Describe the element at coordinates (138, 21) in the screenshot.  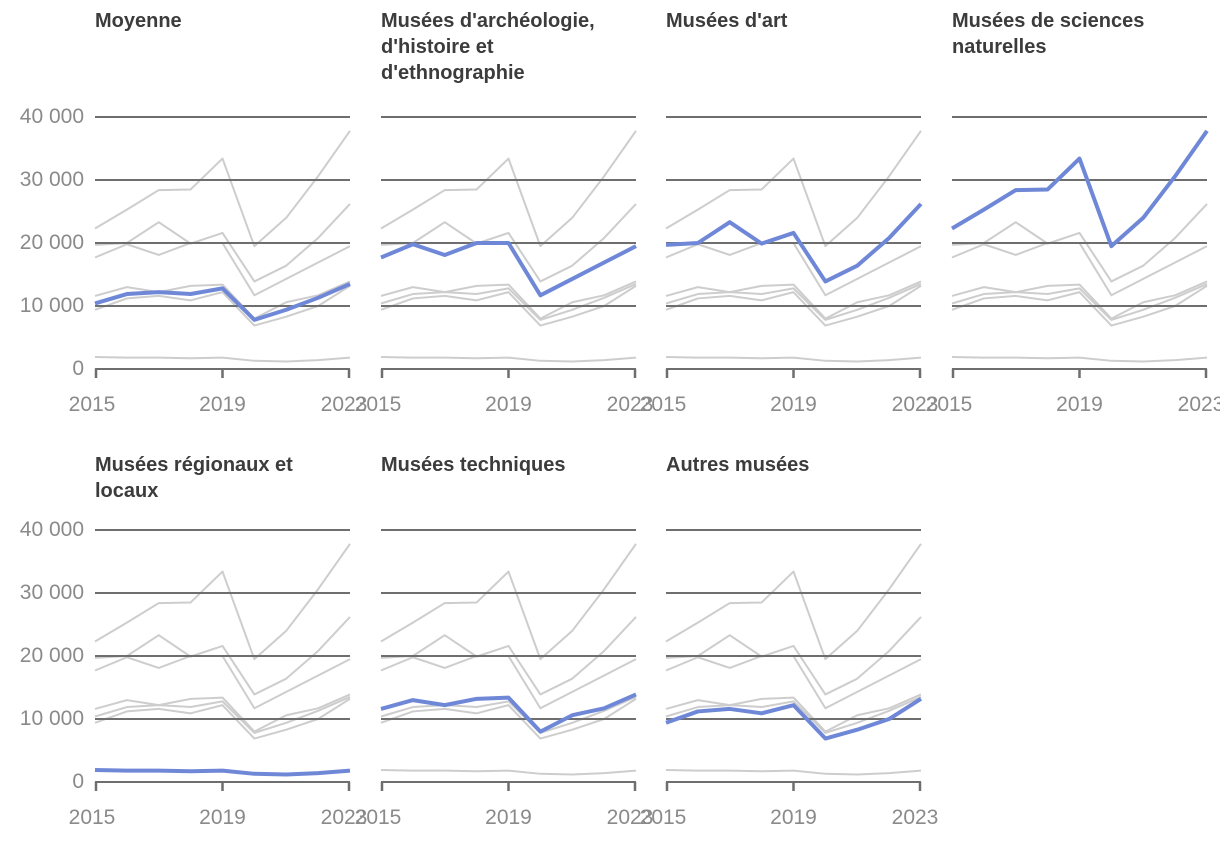
I see `panel-title-moyenne: Moyenne` at that location.